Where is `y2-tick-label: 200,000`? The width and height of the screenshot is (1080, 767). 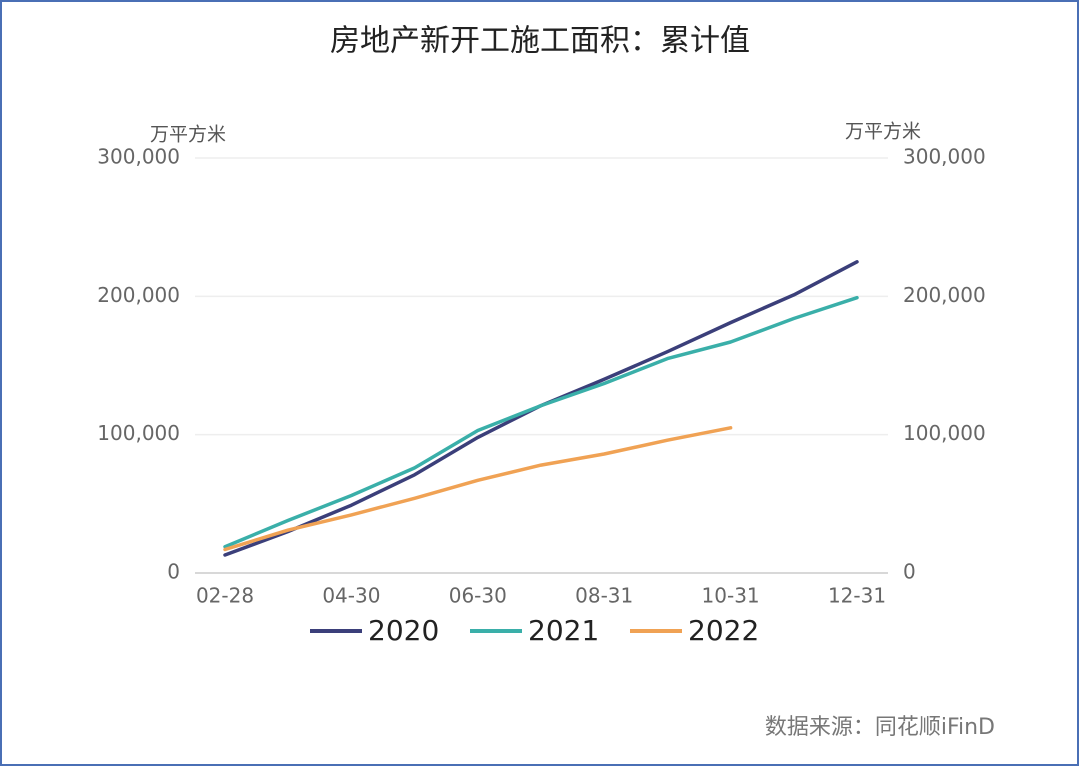 y2-tick-label: 200,000 is located at coordinates (944, 295).